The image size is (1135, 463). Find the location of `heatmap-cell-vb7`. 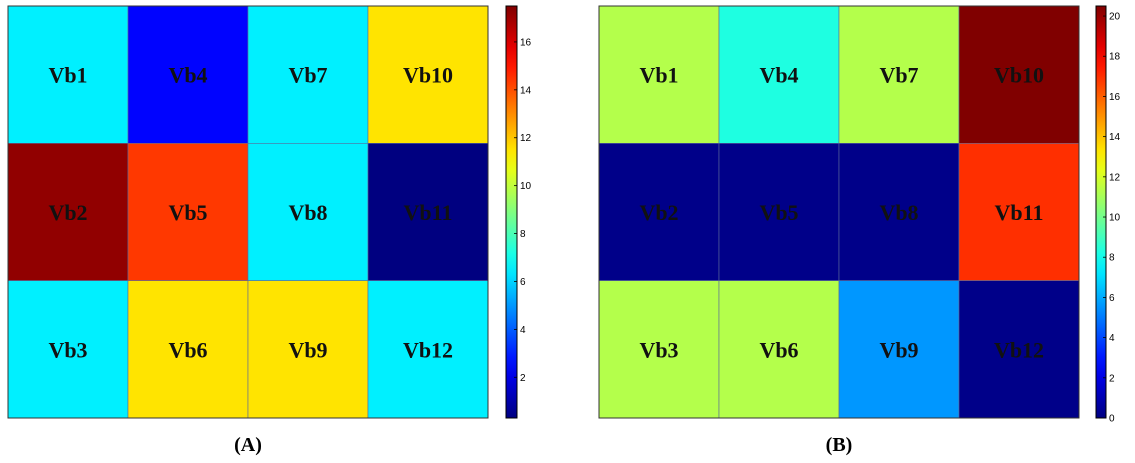

heatmap-cell-vb7 is located at coordinates (899, 74).